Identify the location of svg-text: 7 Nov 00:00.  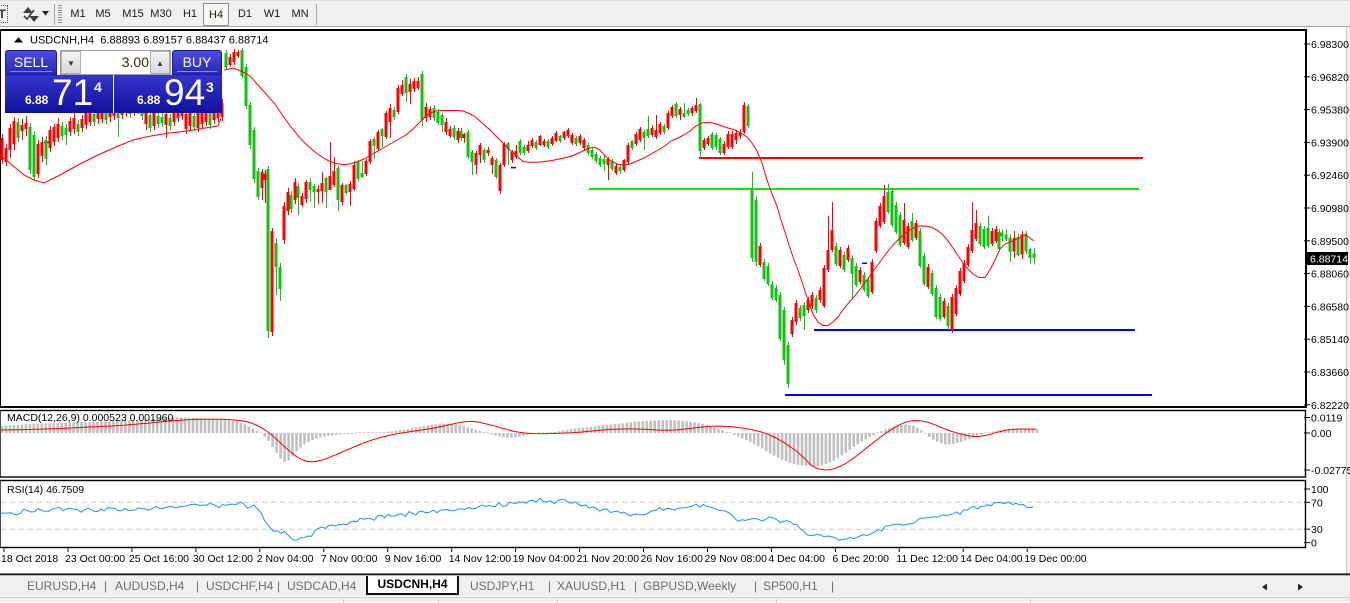
(349, 559).